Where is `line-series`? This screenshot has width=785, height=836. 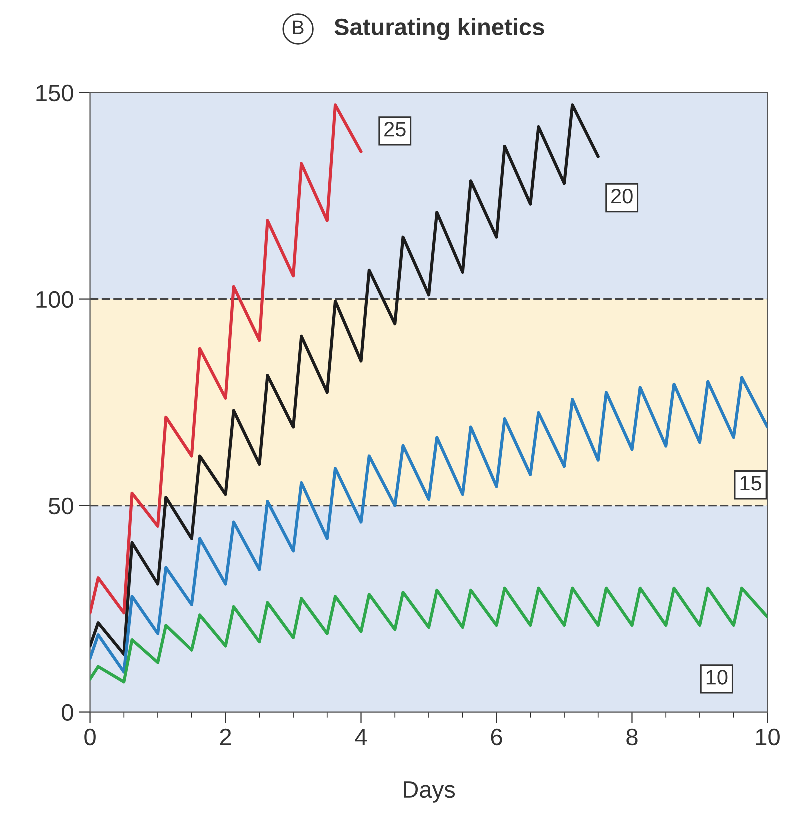 line-series is located at coordinates (429, 635).